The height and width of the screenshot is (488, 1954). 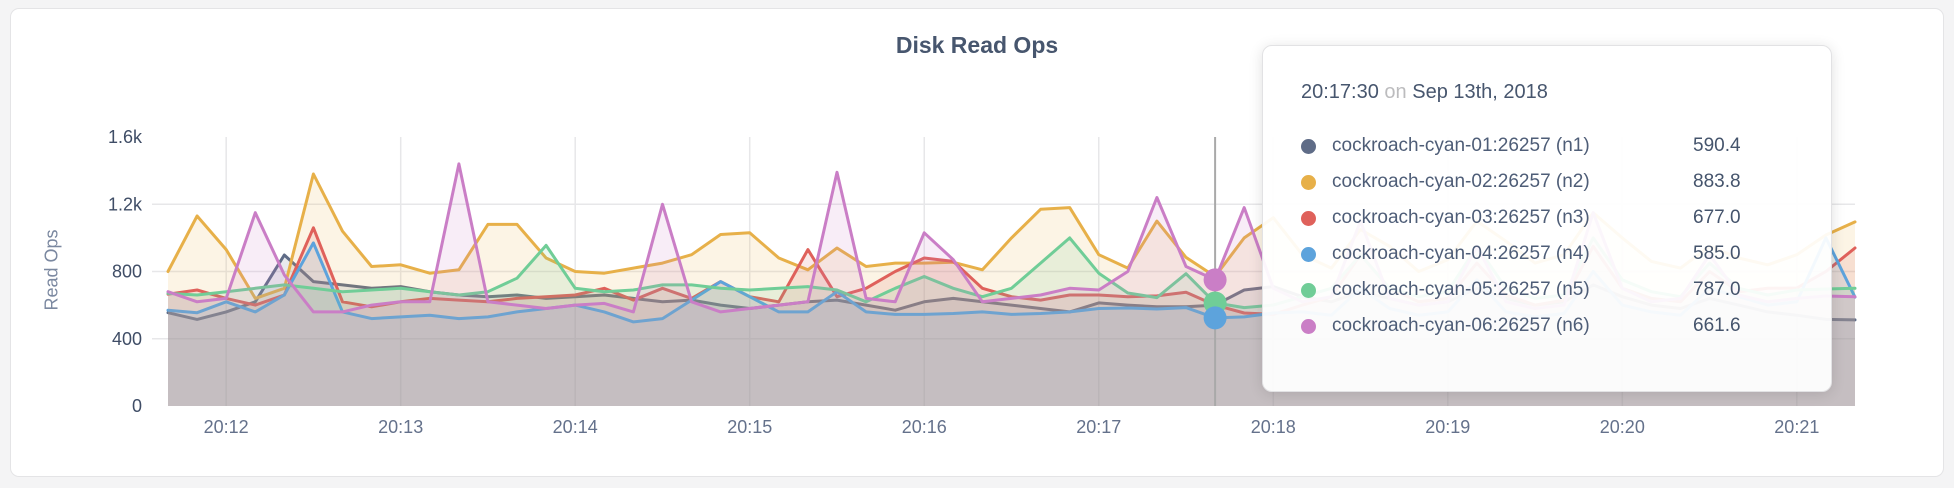 I want to click on tooltip-row: cockroach-cyan-01:26257 (n1) 590.4, so click(x=1547, y=146).